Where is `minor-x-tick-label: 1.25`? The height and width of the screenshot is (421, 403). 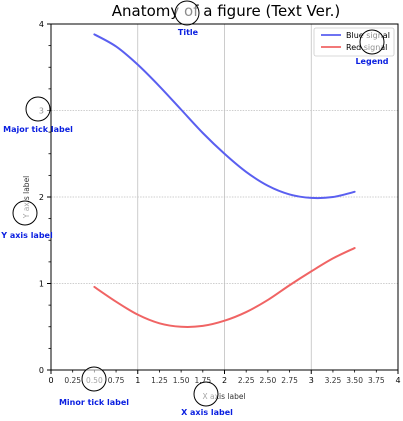 minor-x-tick-label: 1.25 is located at coordinates (159, 380).